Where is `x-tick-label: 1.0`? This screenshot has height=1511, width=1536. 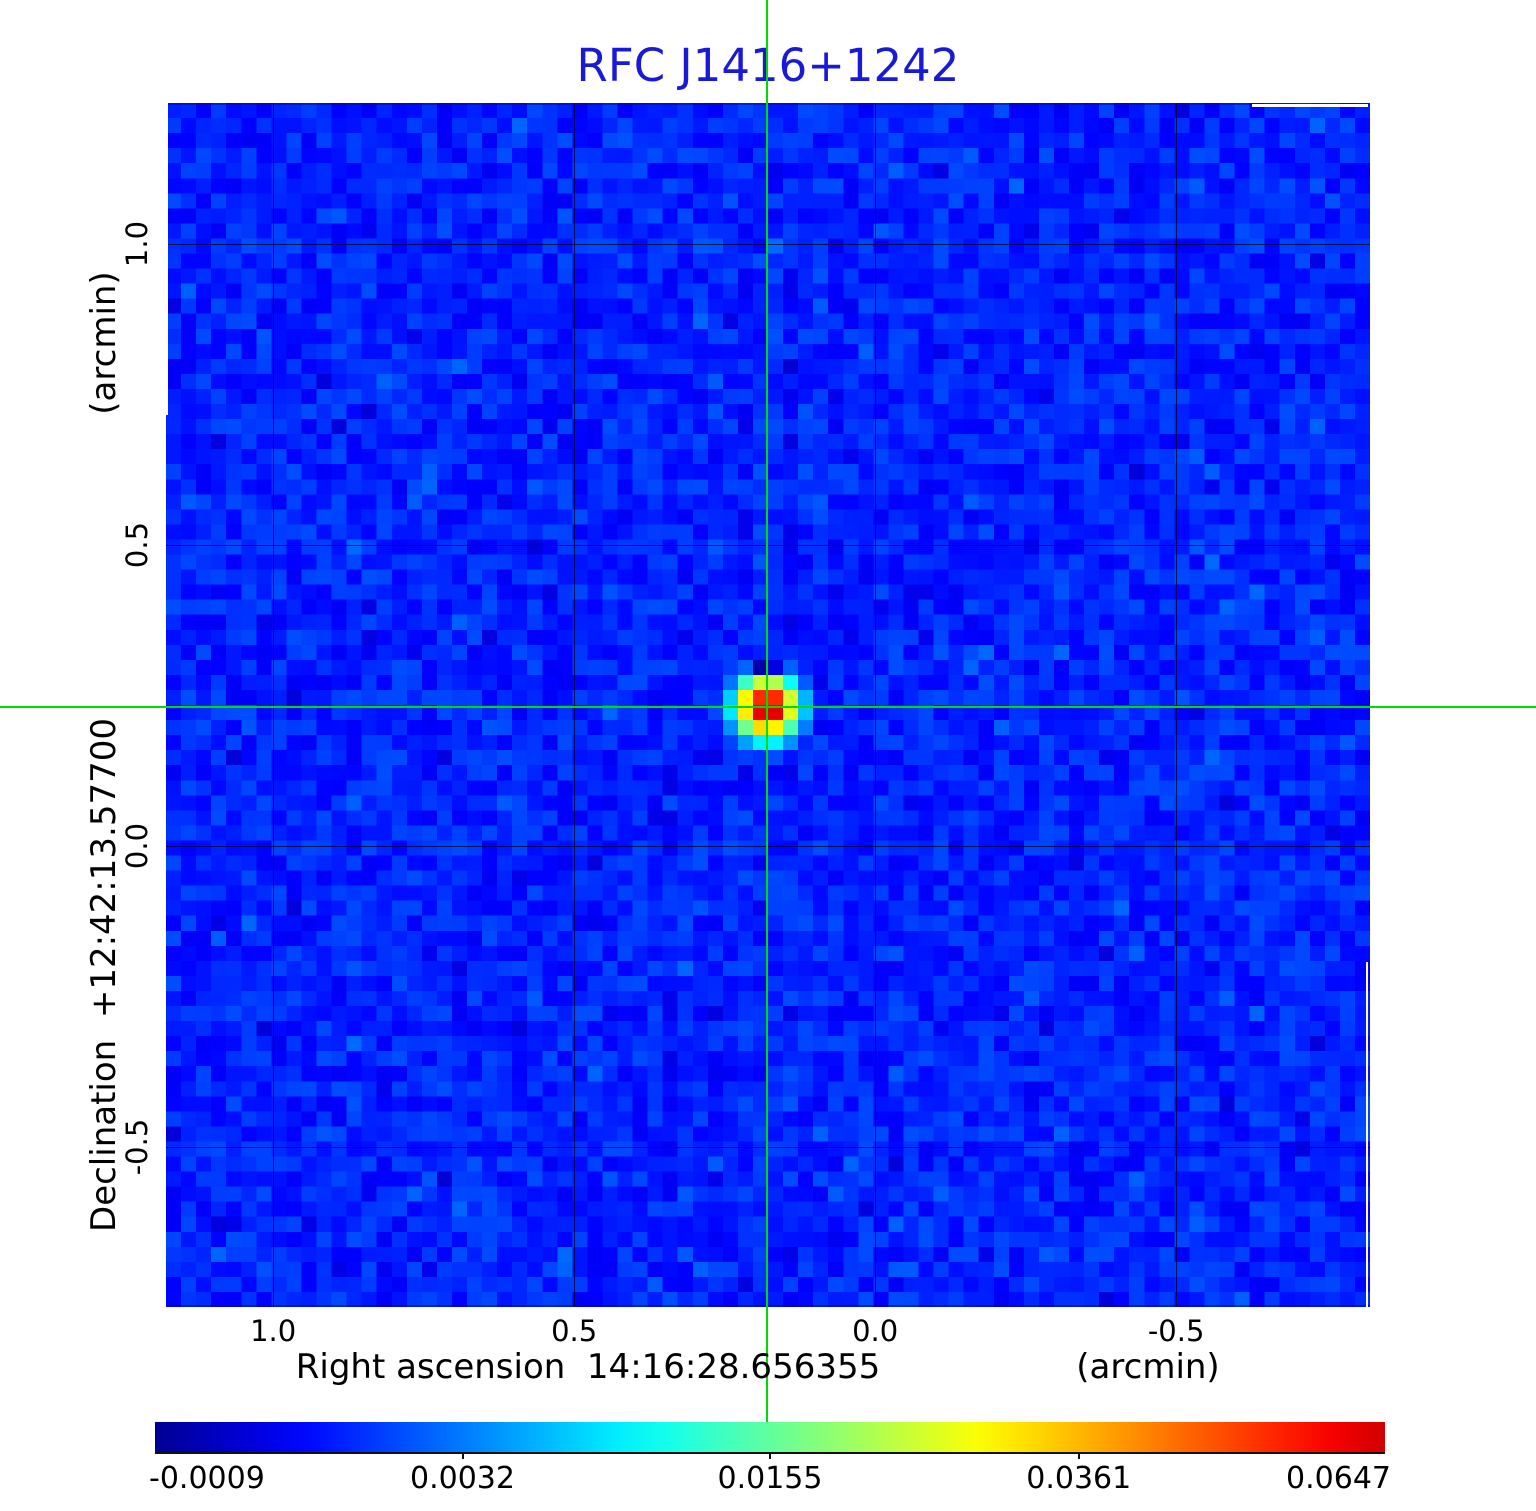 x-tick-label: 1.0 is located at coordinates (273, 1331).